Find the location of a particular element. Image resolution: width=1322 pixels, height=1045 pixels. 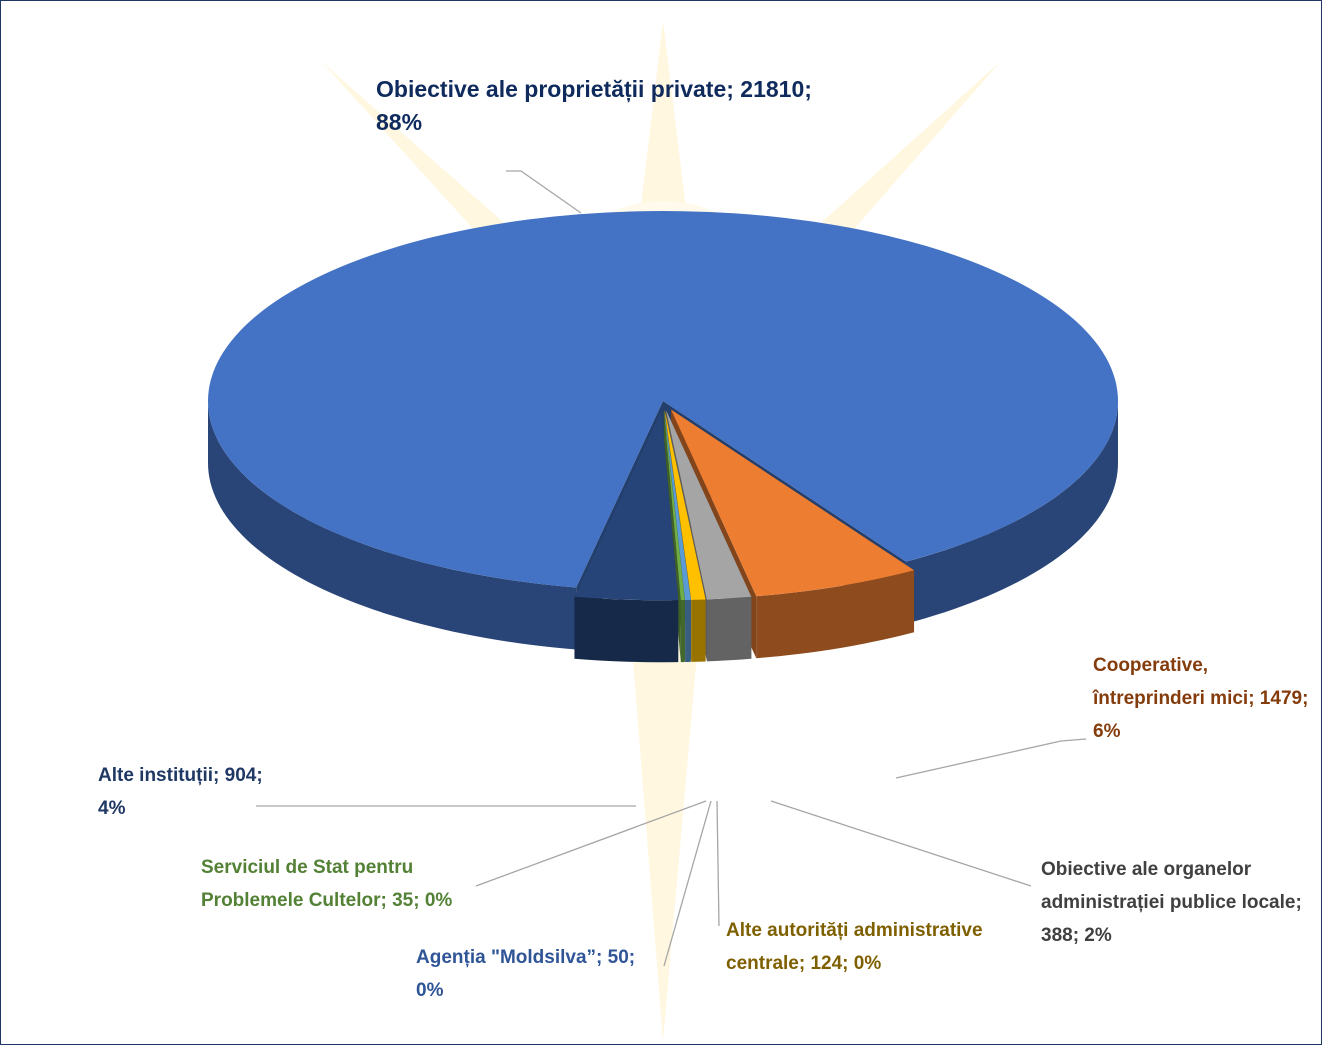

data-label: Agenția "Moldsilva”; 50; 0% is located at coordinates (526, 974).